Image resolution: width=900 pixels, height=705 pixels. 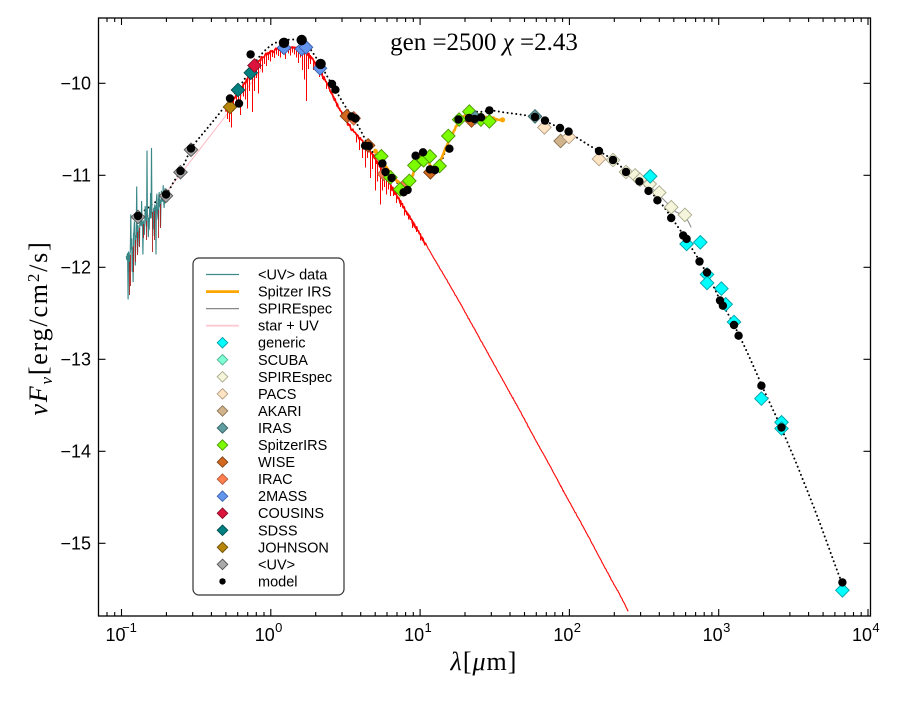 I want to click on svg-text: −11, so click(x=76, y=175).